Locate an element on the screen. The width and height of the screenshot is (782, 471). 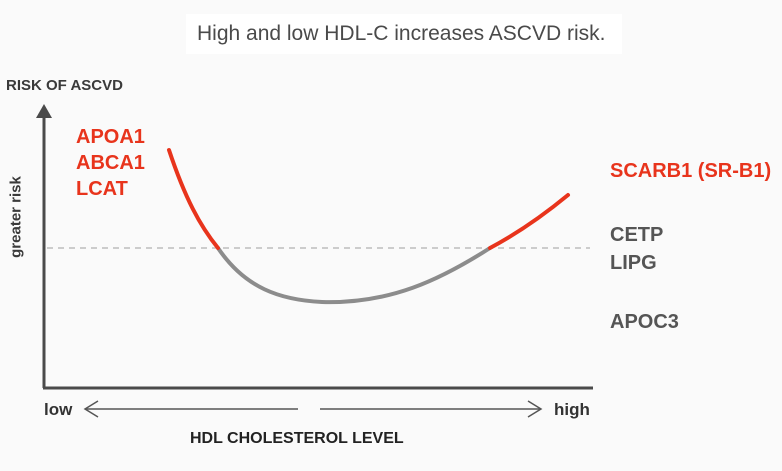
y-axis-title: RISK OF ASCVD is located at coordinates (64, 85).